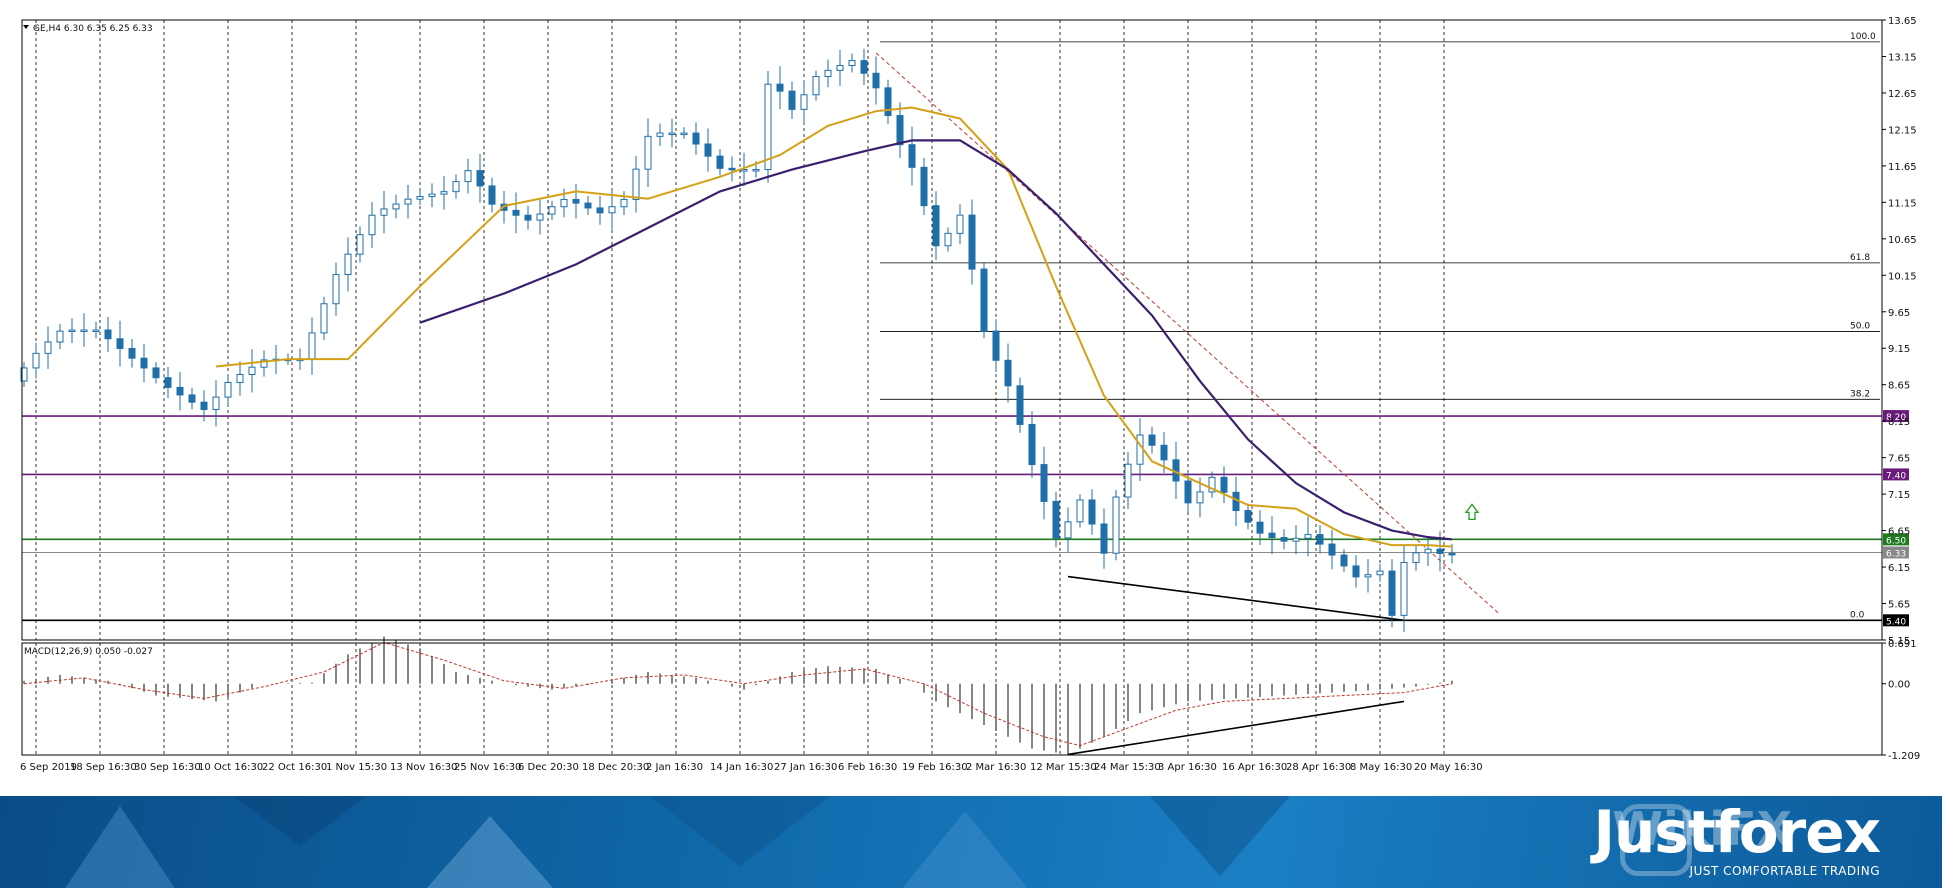 This screenshot has height=888, width=1942. What do you see at coordinates (167, 767) in the screenshot?
I see `x-tick-label: 30 Sep 16:30` at bounding box center [167, 767].